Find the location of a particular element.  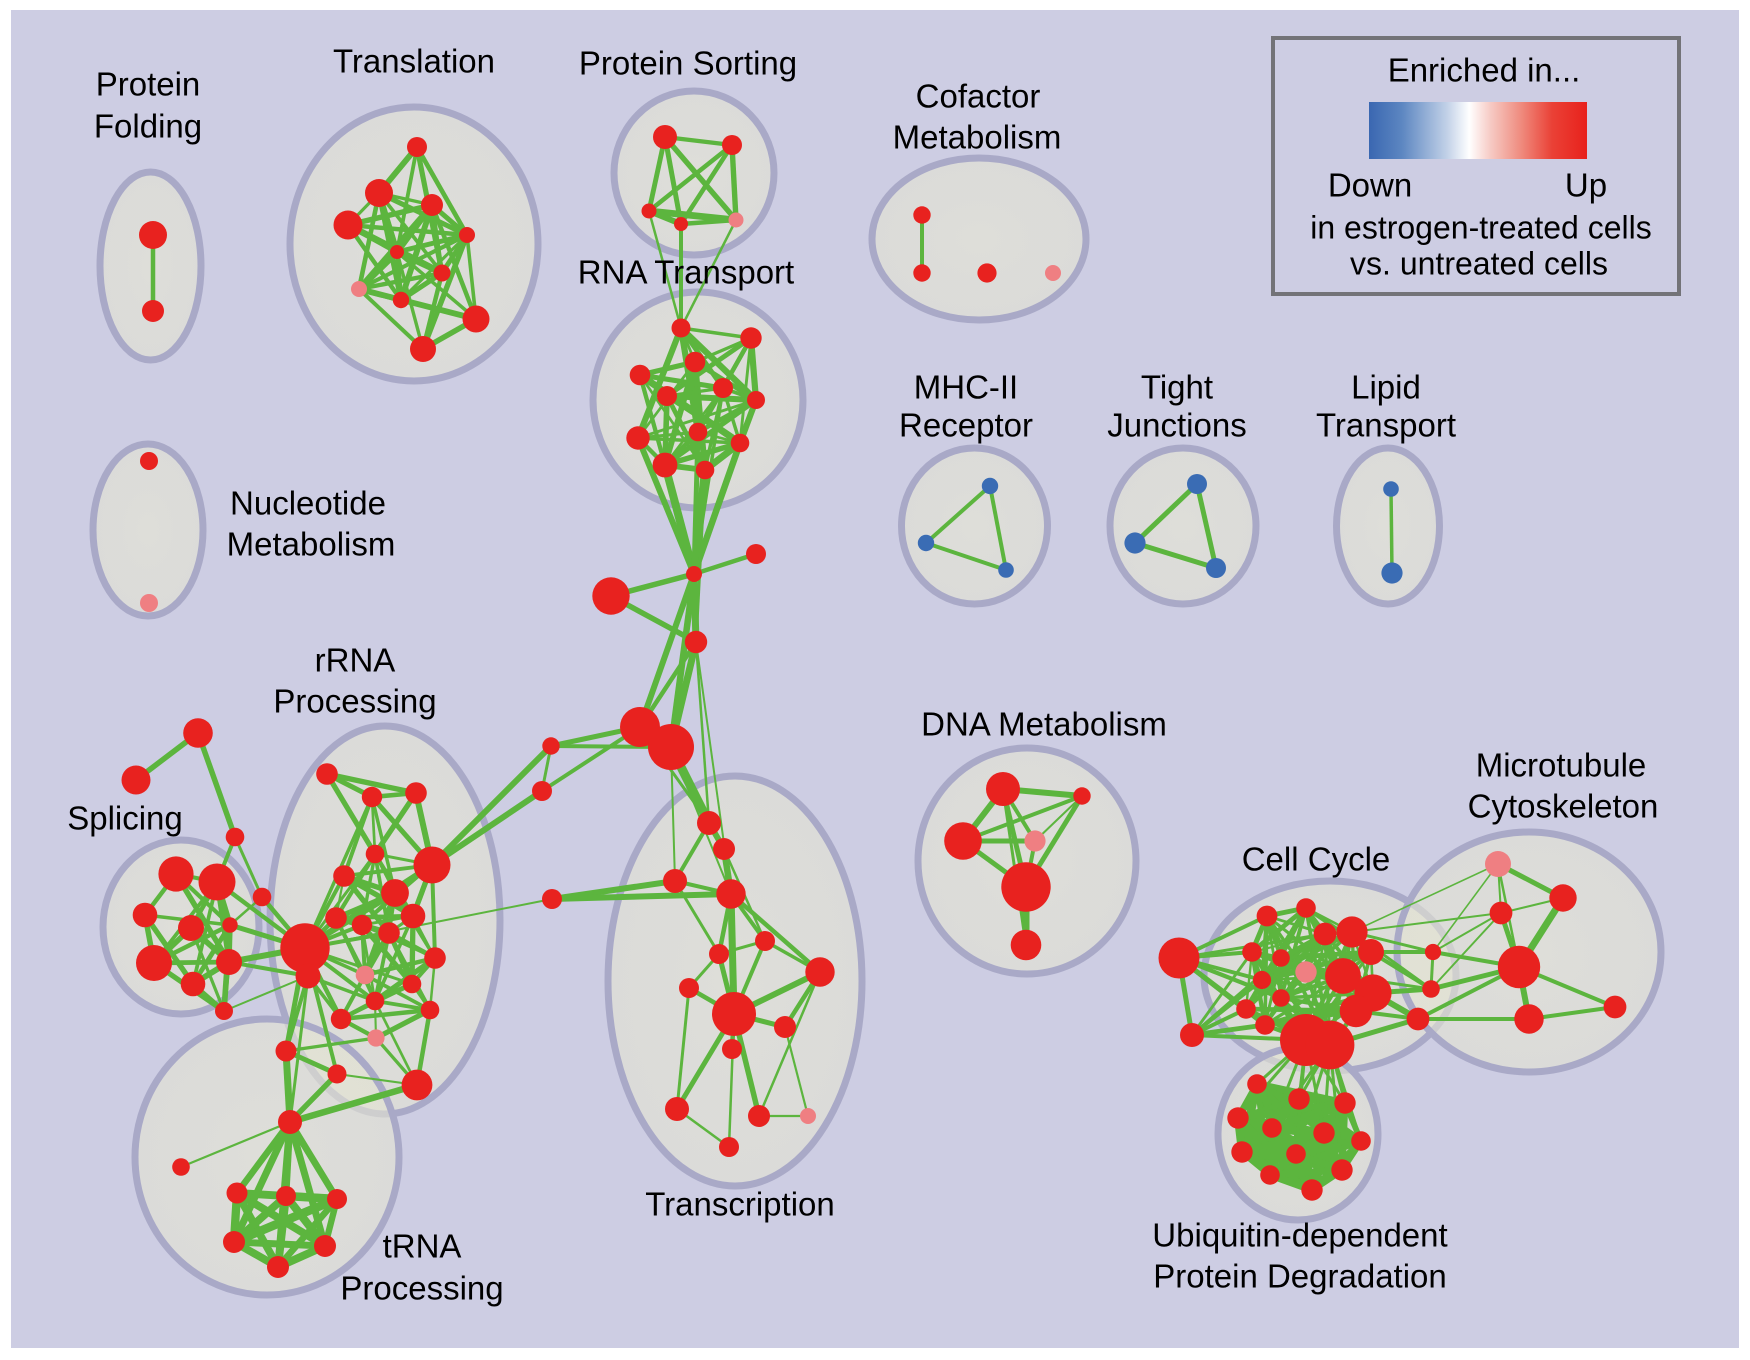

svg-text: Microtubule is located at coordinates (1561, 765).